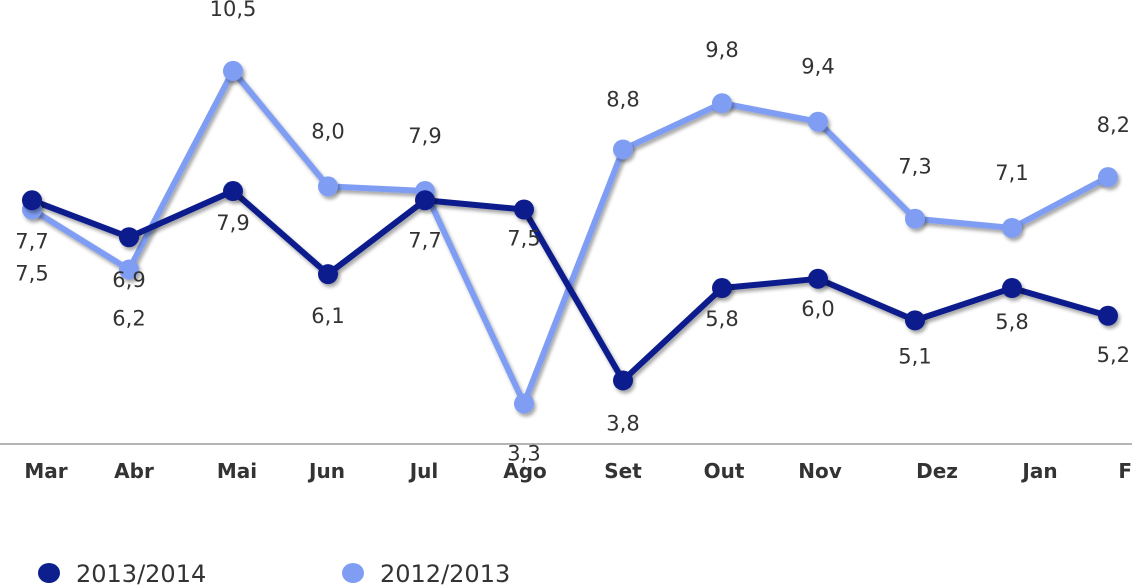 This screenshot has height=587, width=1132. I want to click on data-point-2013-2014-set, so click(623, 380).